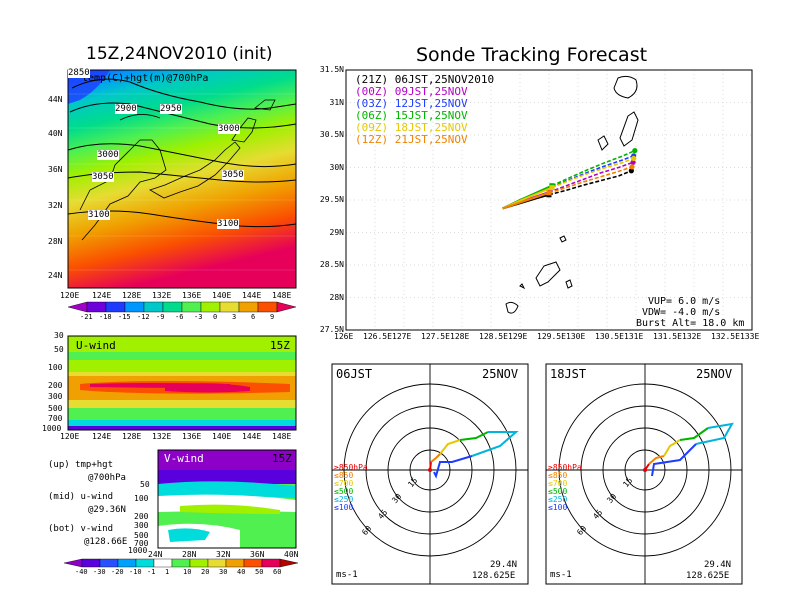  I want to click on hodo-right-time: 18JST, so click(568, 374).